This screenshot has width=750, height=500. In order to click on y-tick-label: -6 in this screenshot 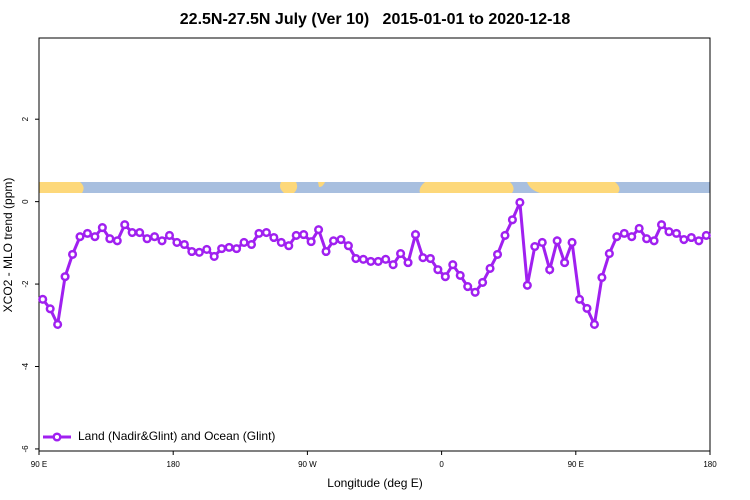, I will do `click(25, 449)`.